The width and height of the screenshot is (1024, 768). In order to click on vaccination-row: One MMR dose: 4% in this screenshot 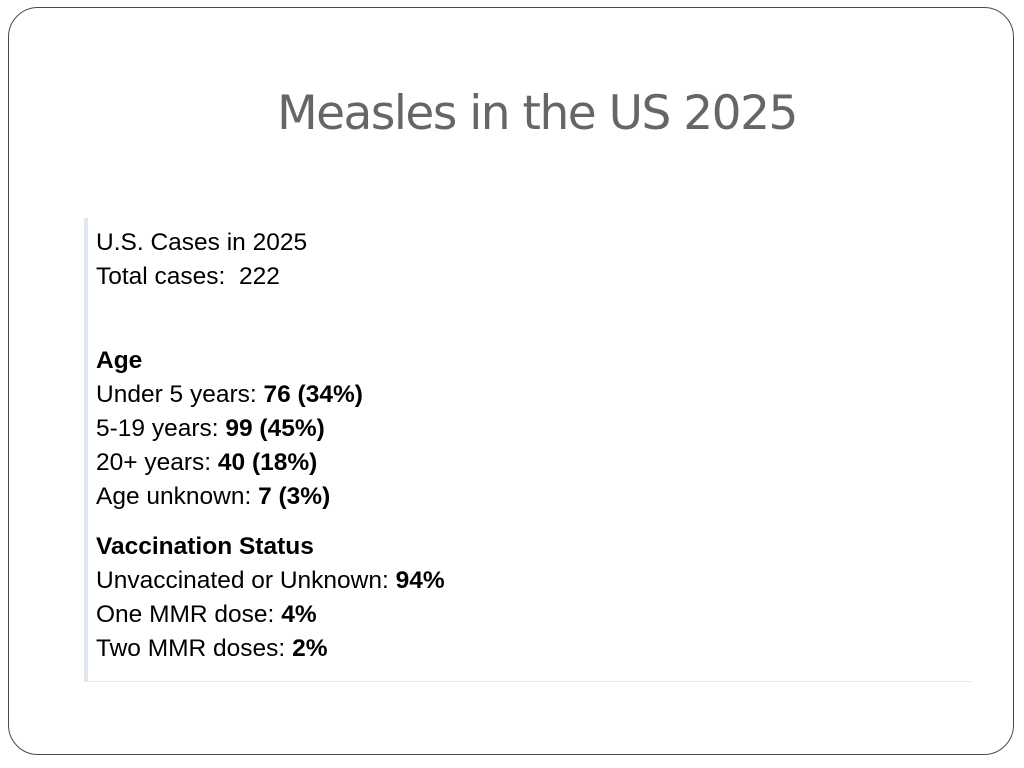, I will do `click(526, 615)`.